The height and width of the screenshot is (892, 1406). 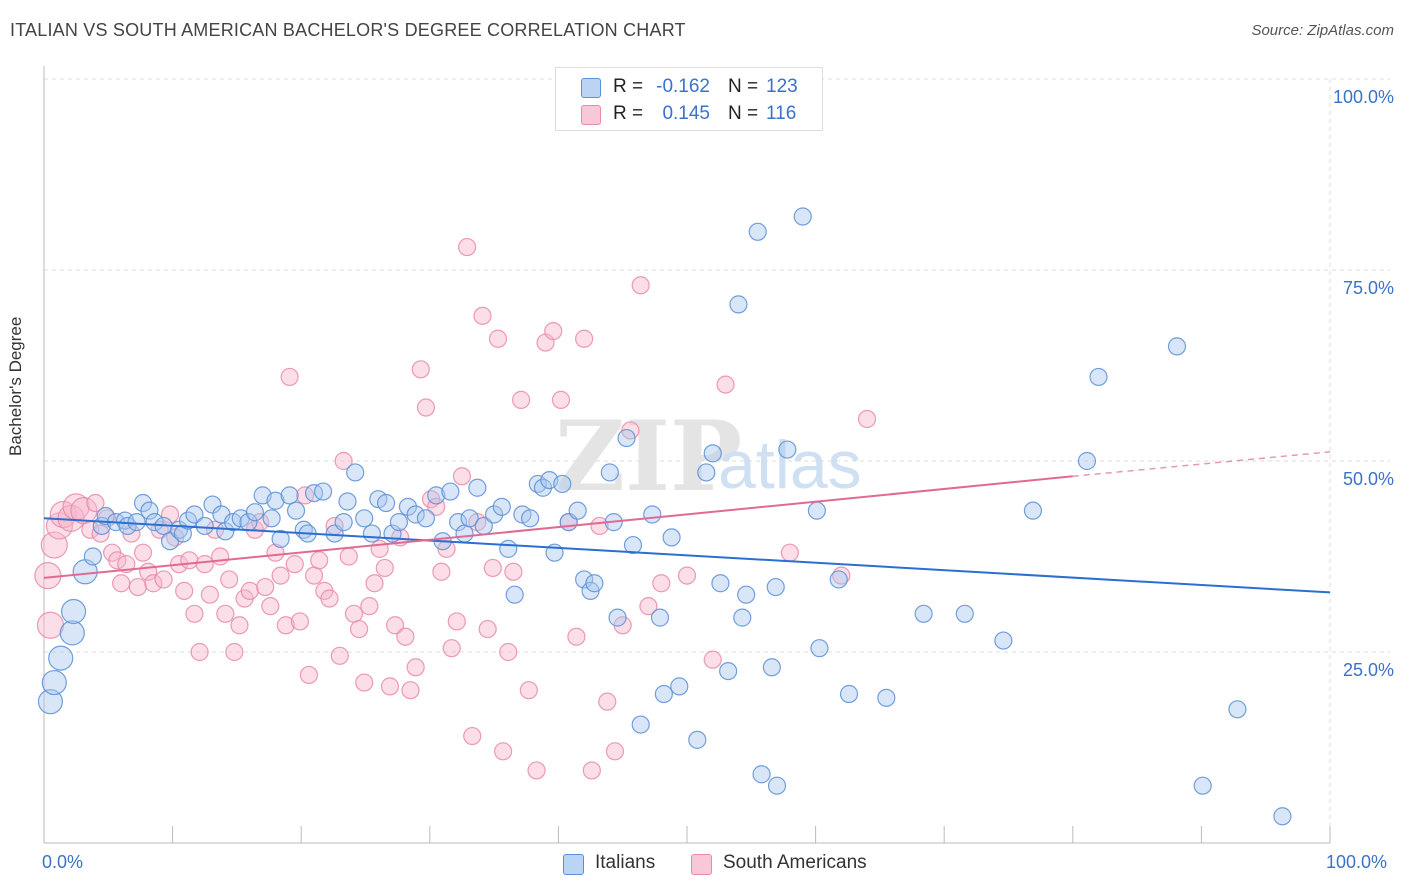 I want to click on italians-swatch, so click(x=573, y=864).